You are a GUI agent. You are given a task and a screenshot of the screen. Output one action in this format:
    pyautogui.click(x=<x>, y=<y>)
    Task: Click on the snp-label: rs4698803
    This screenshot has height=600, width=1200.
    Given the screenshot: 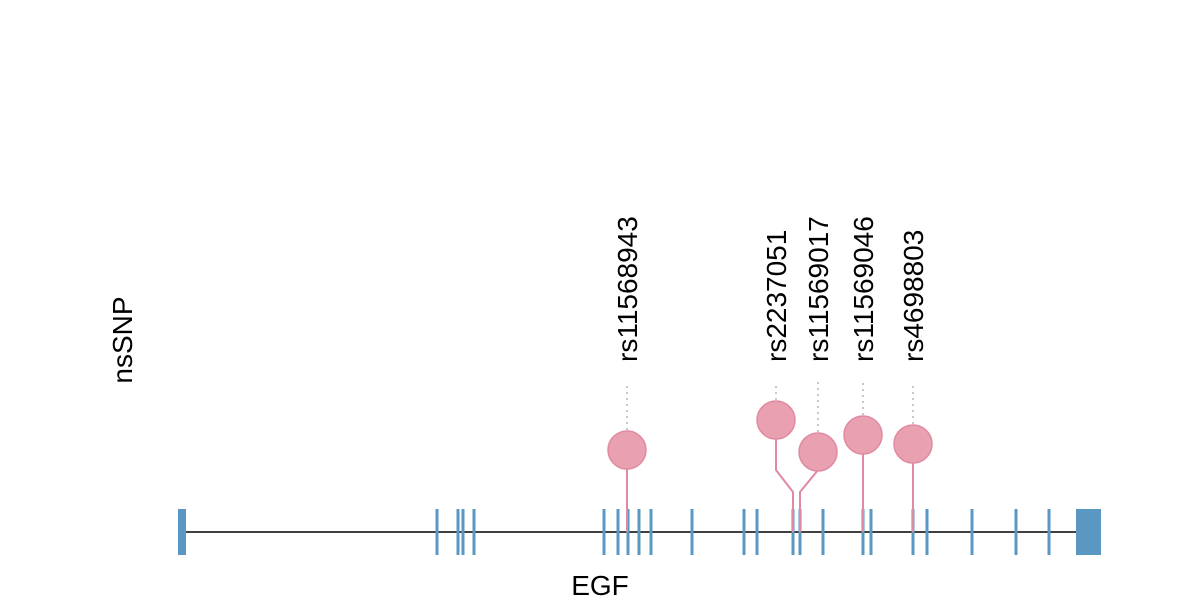 What is the action you would take?
    pyautogui.click(x=913, y=296)
    